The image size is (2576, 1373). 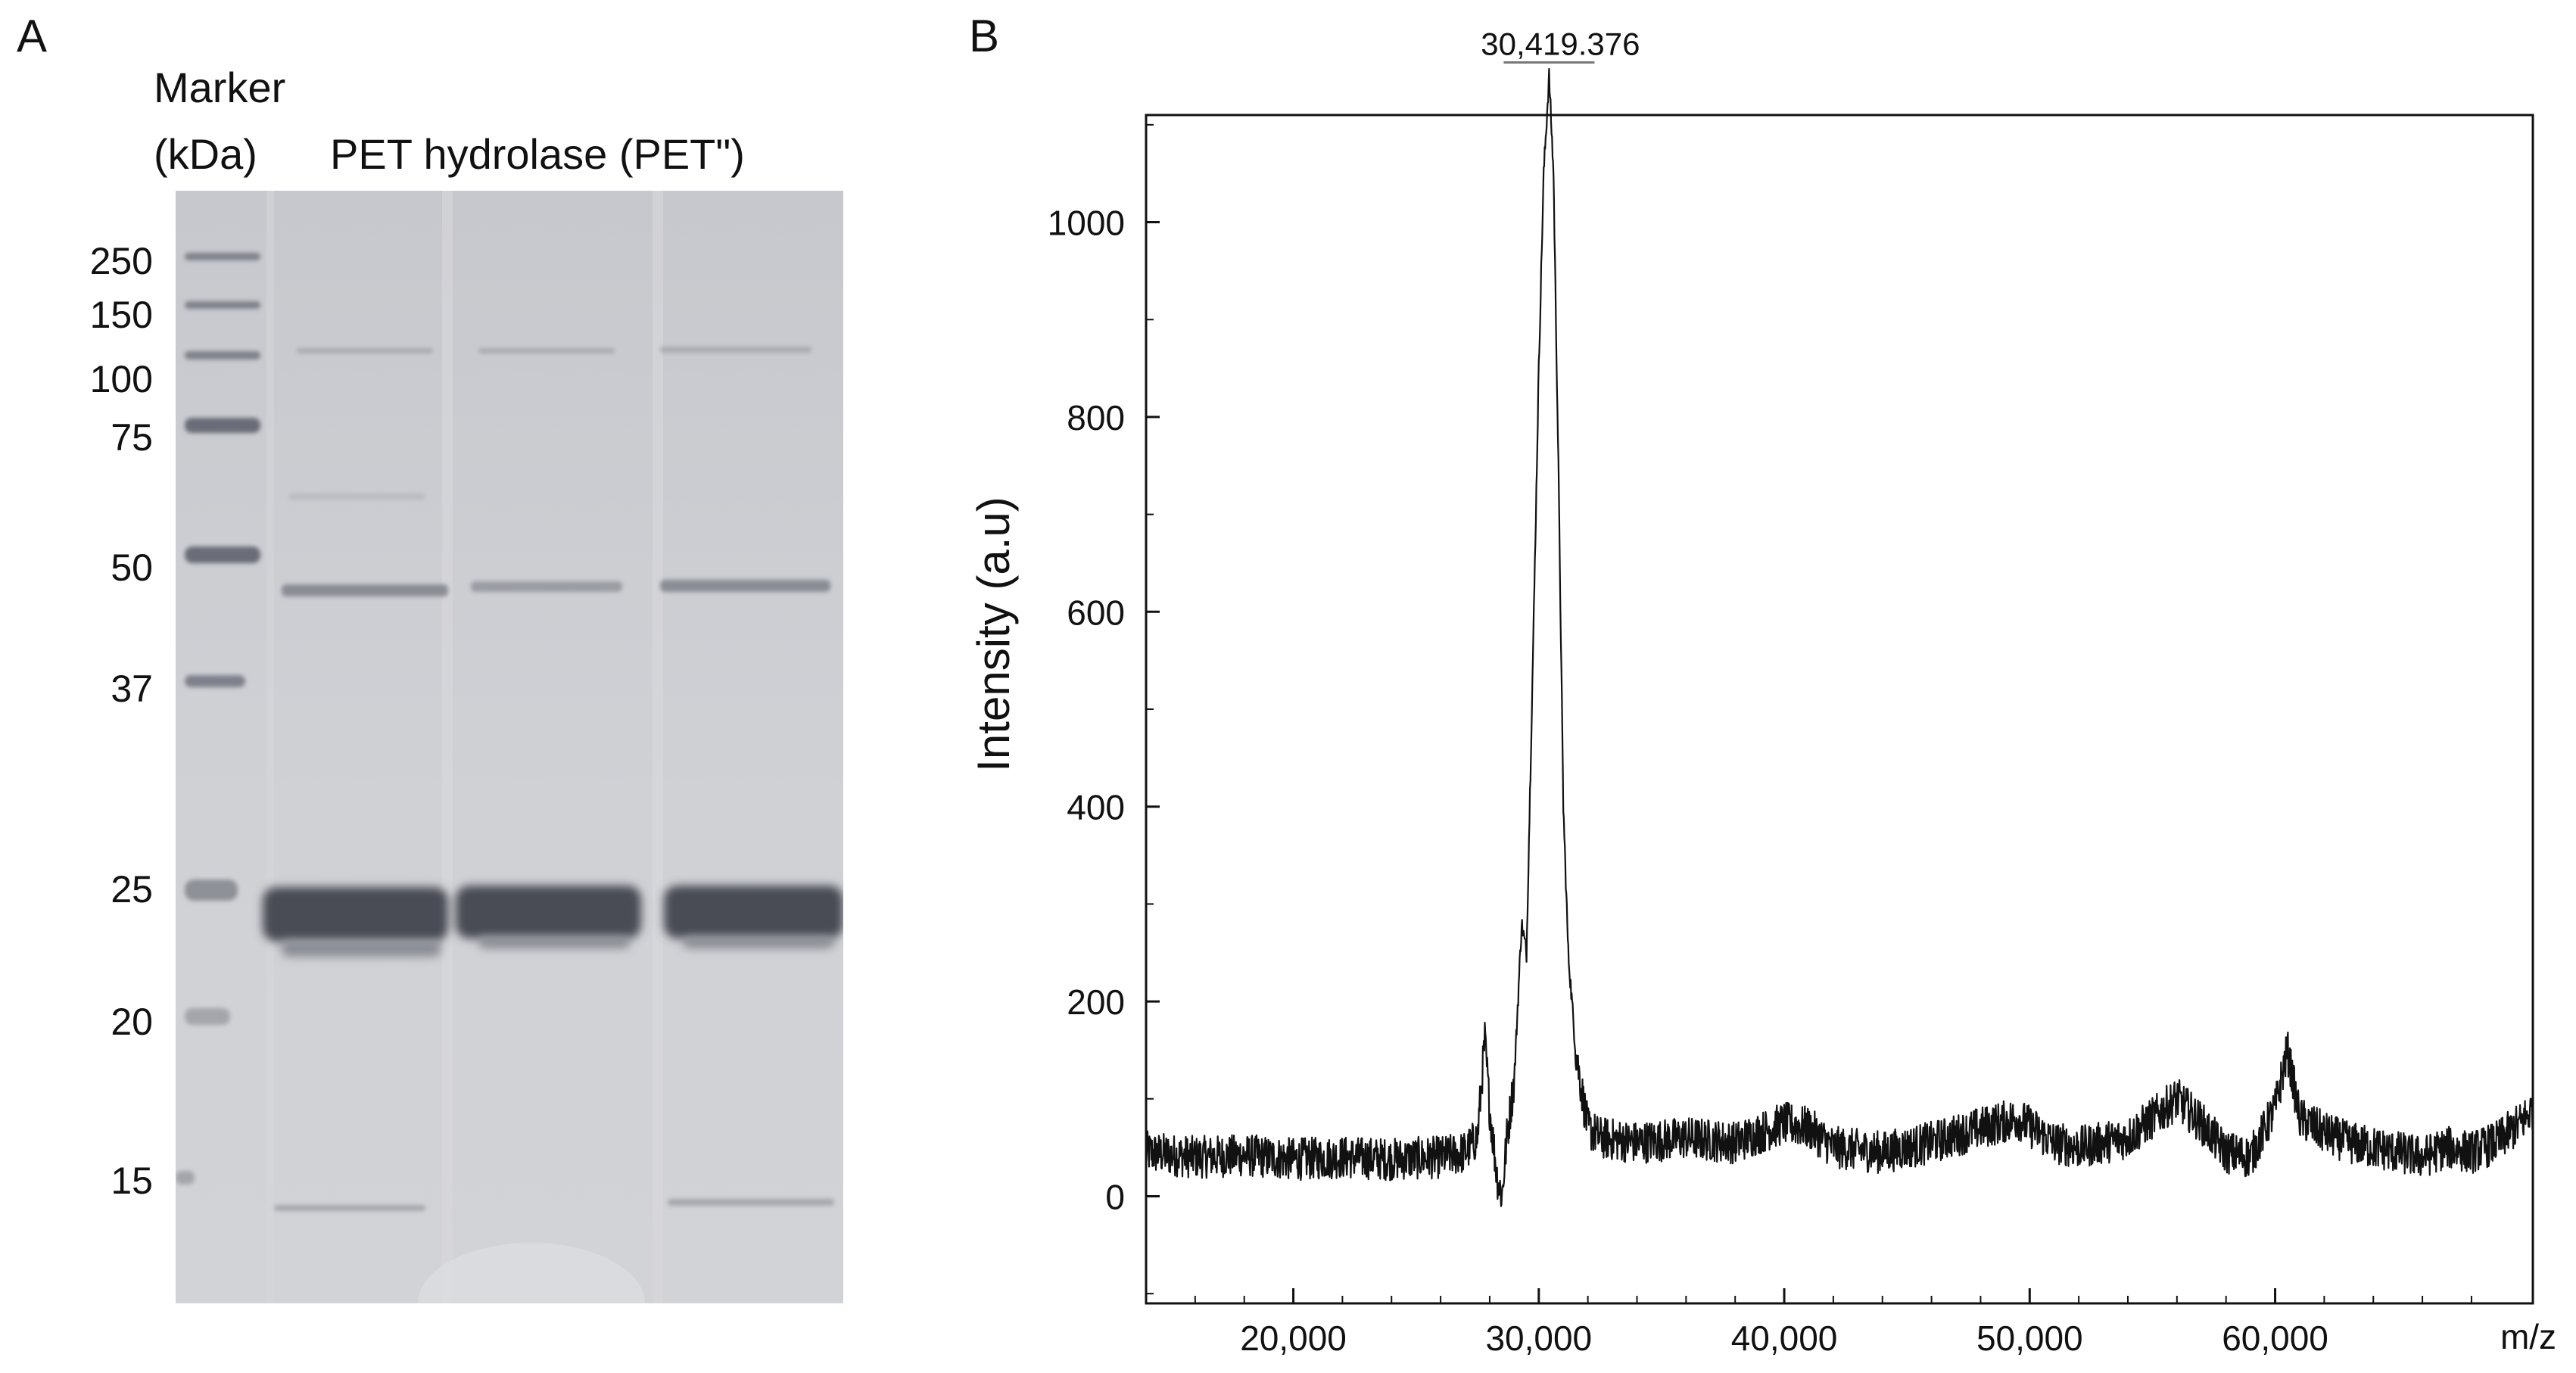 What do you see at coordinates (2528, 1336) in the screenshot?
I see `x-axis-unit-label: m/z` at bounding box center [2528, 1336].